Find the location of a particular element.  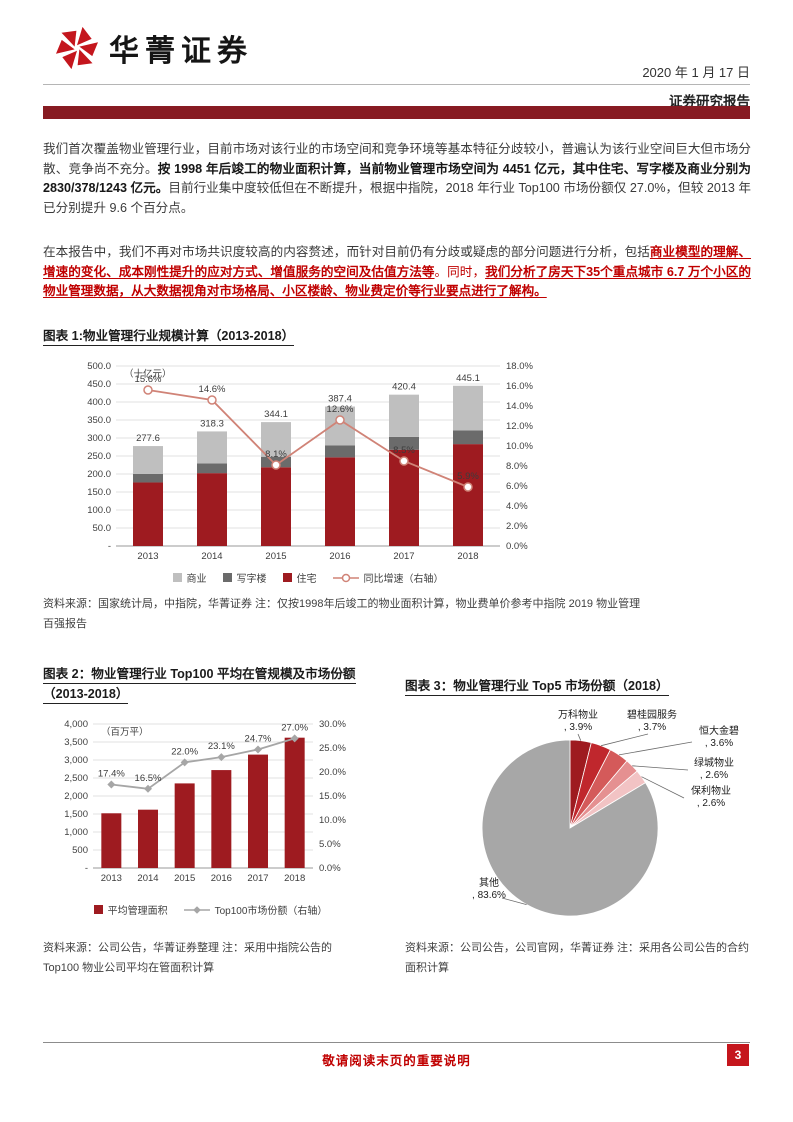

svg-text: 6.0% is located at coordinates (517, 486).